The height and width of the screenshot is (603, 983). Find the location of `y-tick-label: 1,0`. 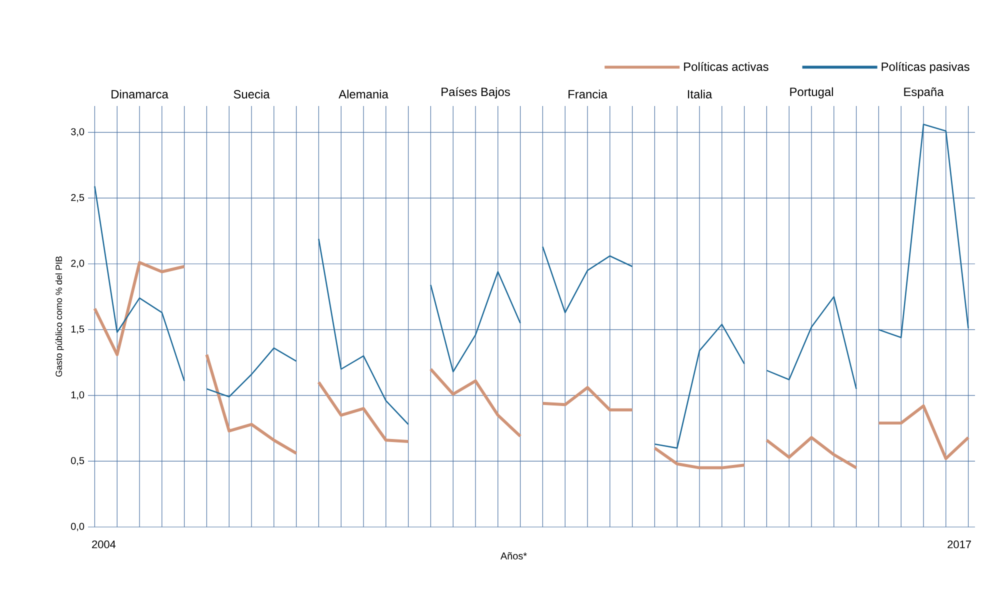

y-tick-label: 1,0 is located at coordinates (77, 395).